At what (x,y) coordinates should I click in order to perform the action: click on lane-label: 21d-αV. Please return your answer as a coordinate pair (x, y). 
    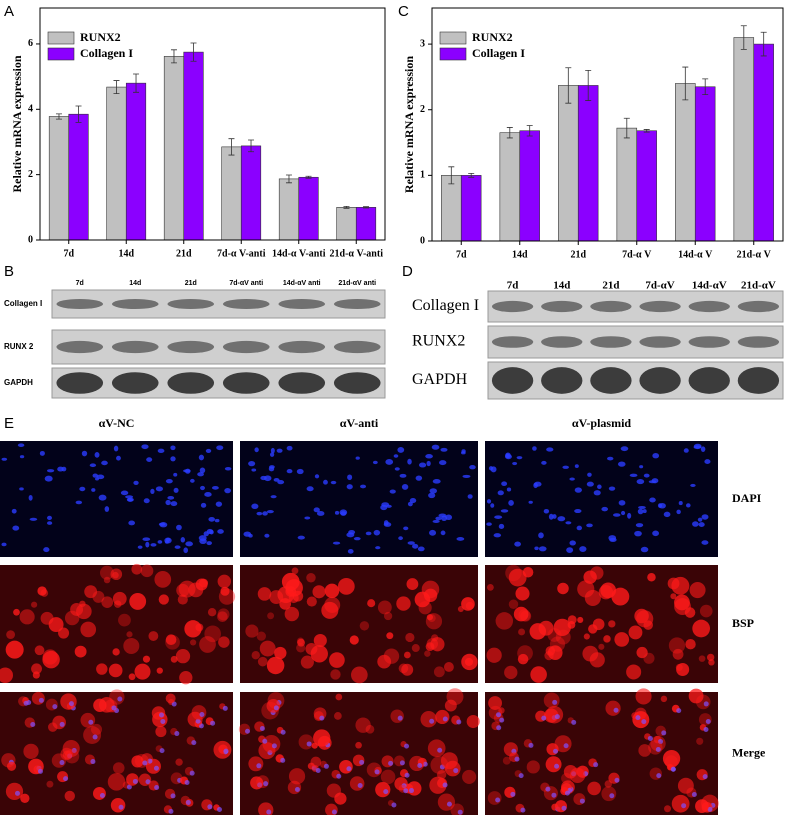
    Looking at the image, I should click on (758, 286).